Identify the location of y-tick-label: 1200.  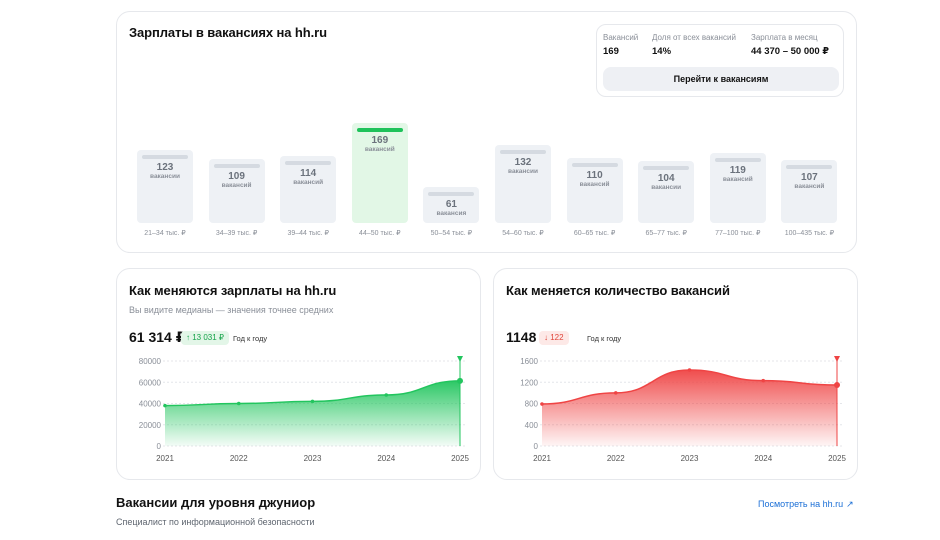
(529, 382).